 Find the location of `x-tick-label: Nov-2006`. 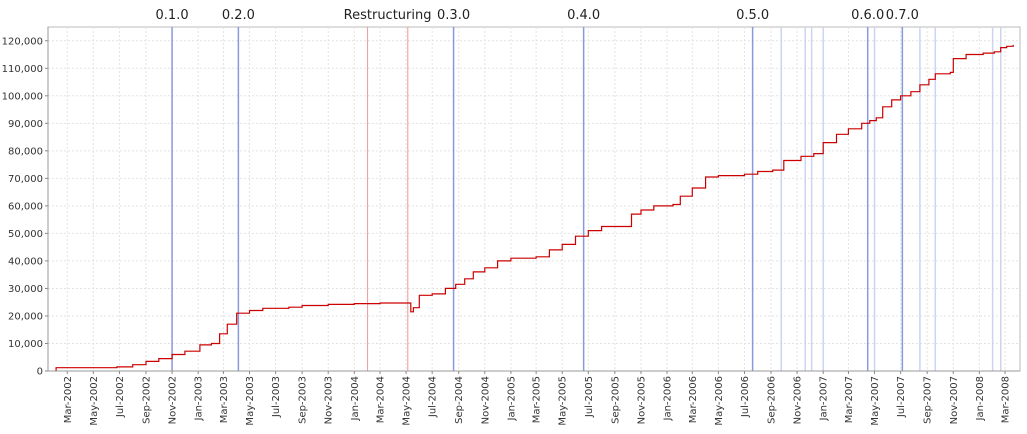

x-tick-label: Nov-2006 is located at coordinates (798, 400).